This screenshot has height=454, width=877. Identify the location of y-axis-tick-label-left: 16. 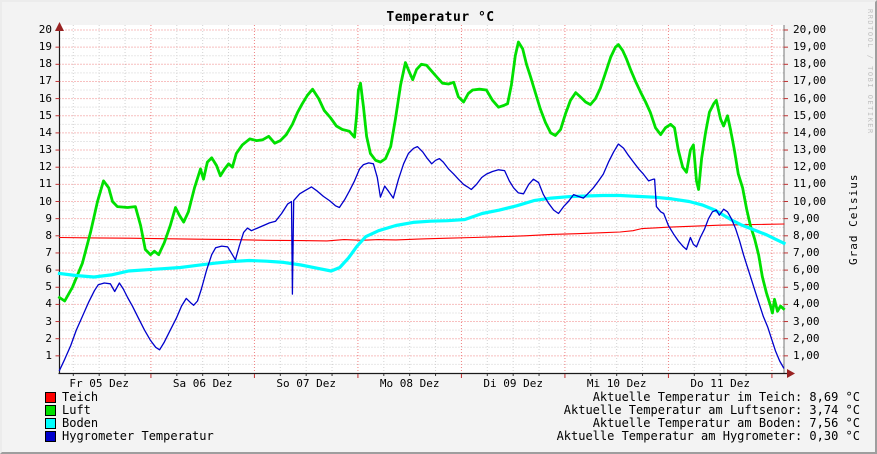
(45, 98).